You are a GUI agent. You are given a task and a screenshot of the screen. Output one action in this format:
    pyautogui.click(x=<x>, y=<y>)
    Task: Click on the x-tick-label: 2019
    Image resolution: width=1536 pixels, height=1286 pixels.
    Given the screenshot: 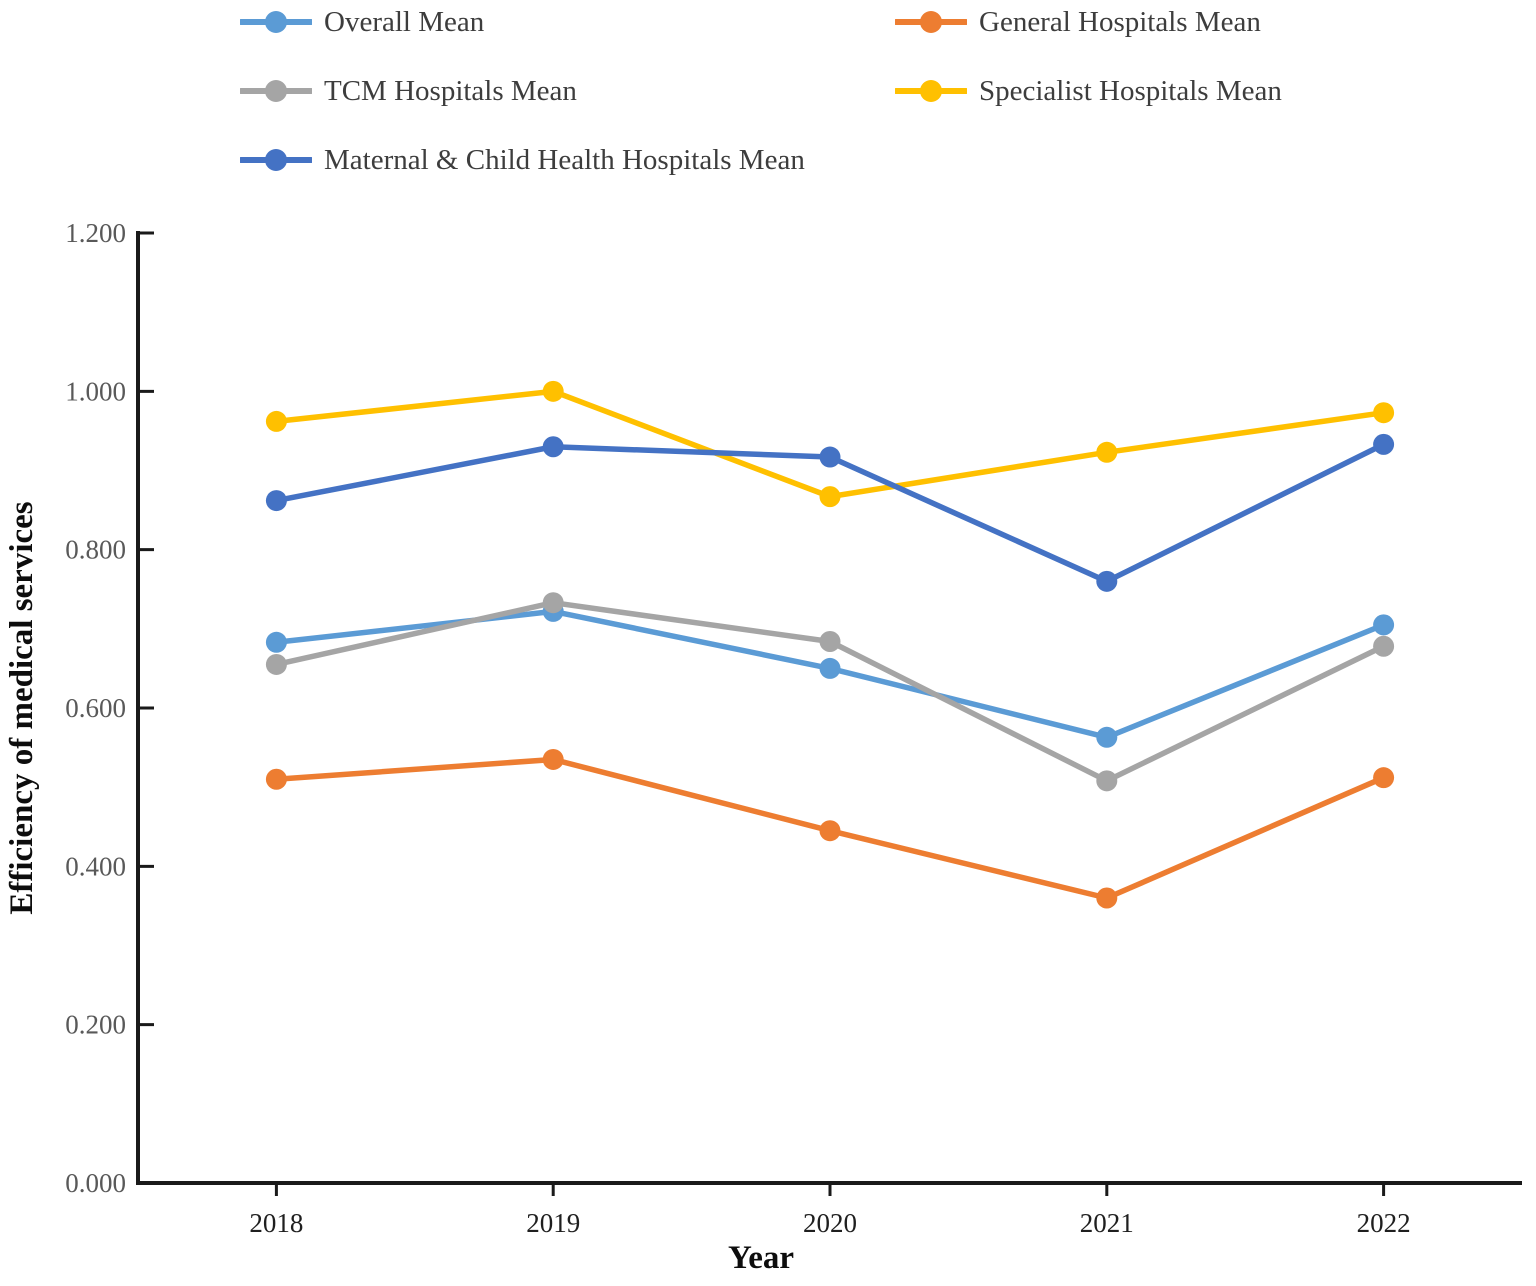 What is the action you would take?
    pyautogui.click(x=553, y=1223)
    